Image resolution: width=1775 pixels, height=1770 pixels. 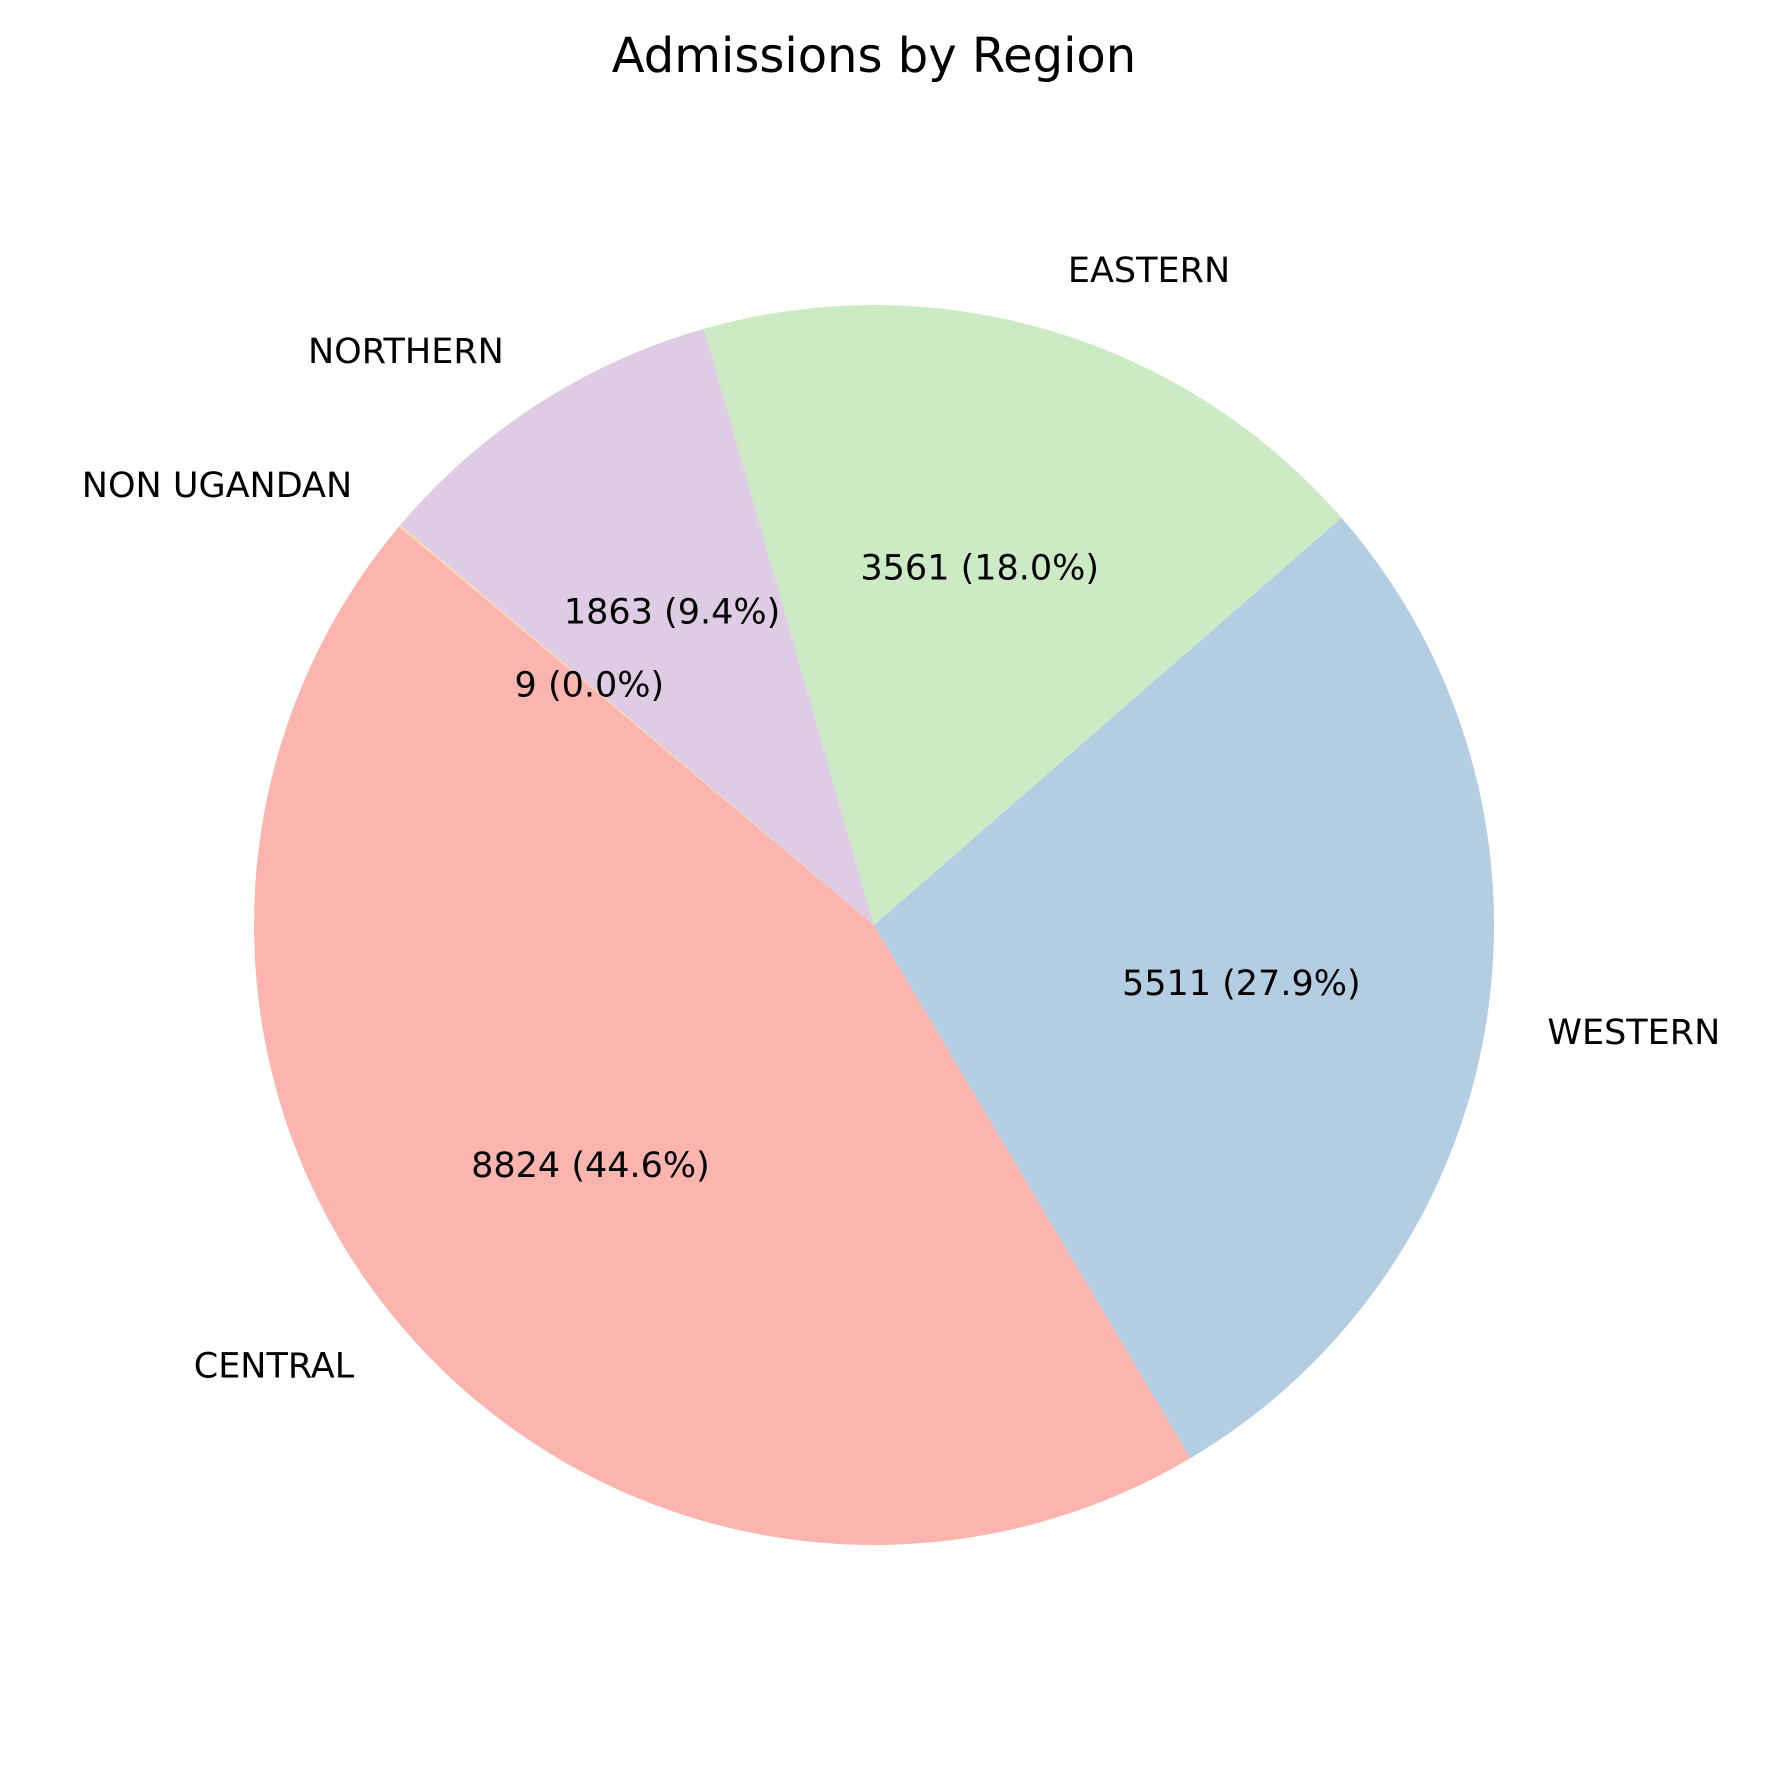 I want to click on slice-label-northern: NORTHERN, so click(x=406, y=352).